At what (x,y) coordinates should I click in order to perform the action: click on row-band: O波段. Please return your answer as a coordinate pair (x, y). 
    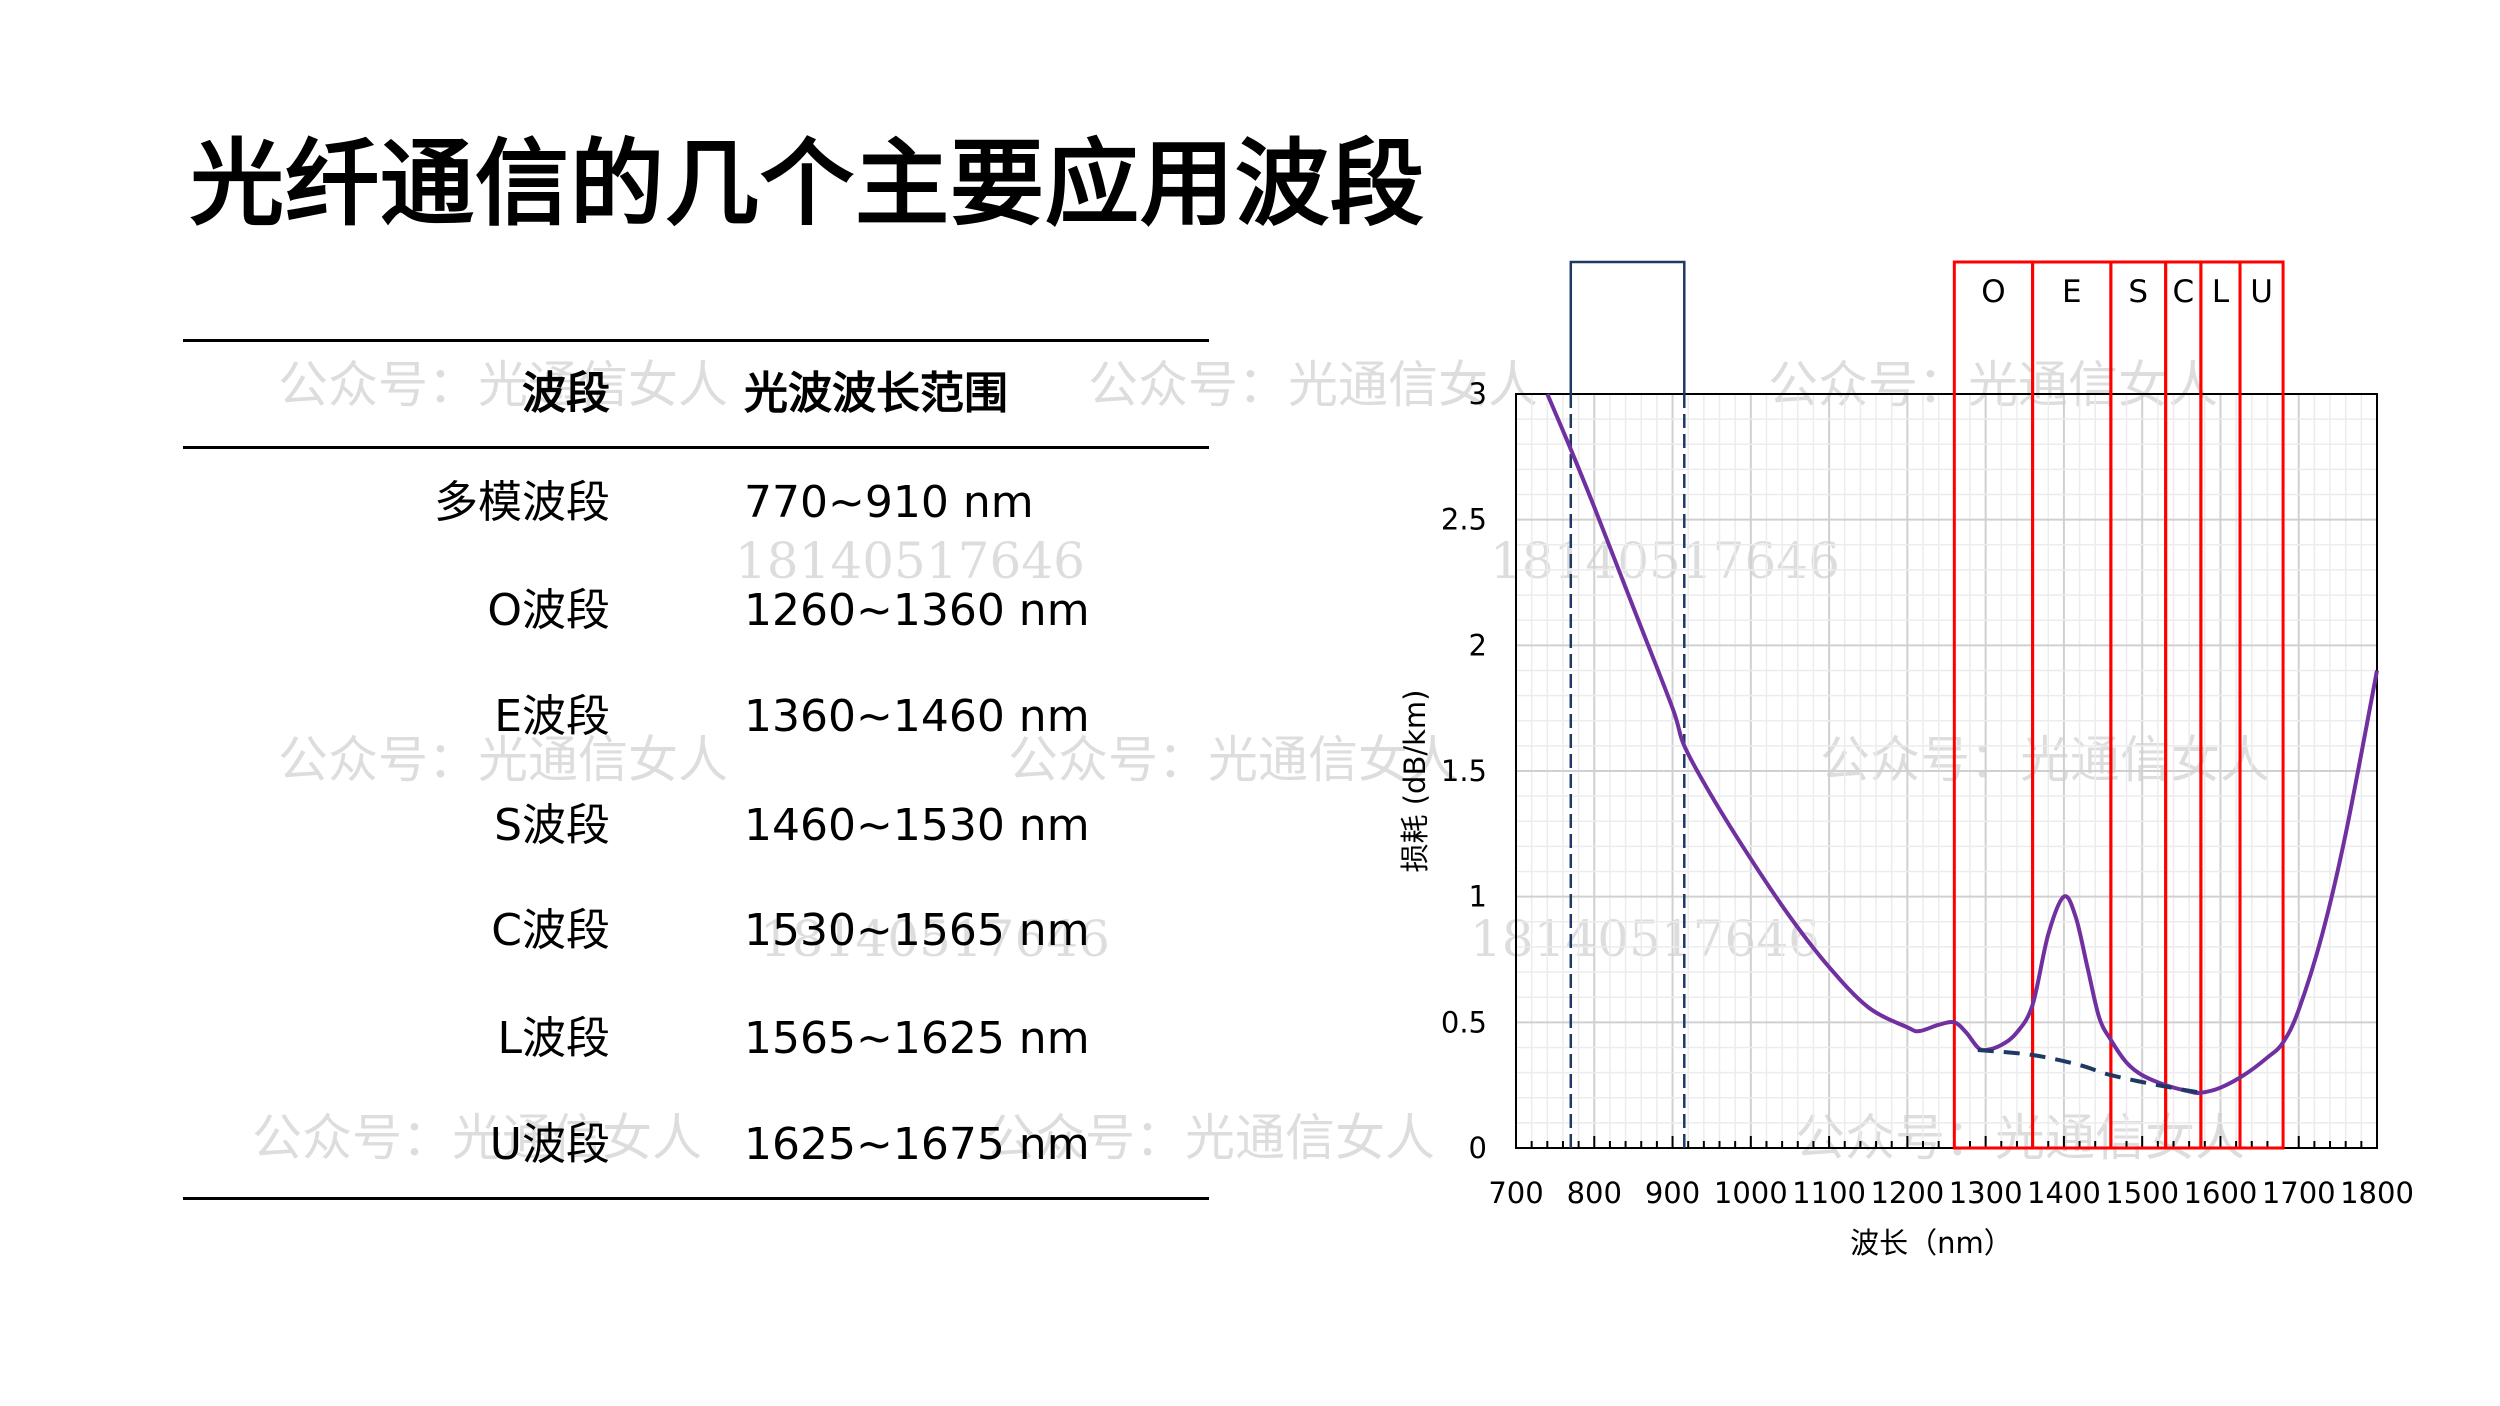
    Looking at the image, I should click on (548, 610).